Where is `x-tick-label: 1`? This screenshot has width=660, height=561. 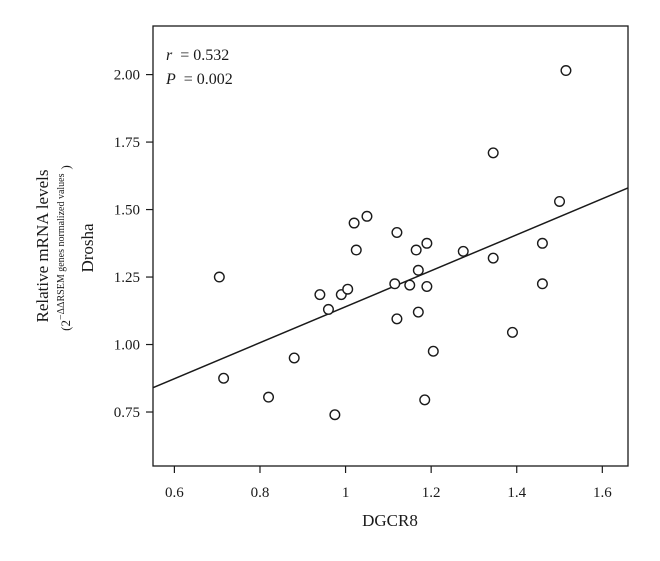 x-tick-label: 1 is located at coordinates (346, 493).